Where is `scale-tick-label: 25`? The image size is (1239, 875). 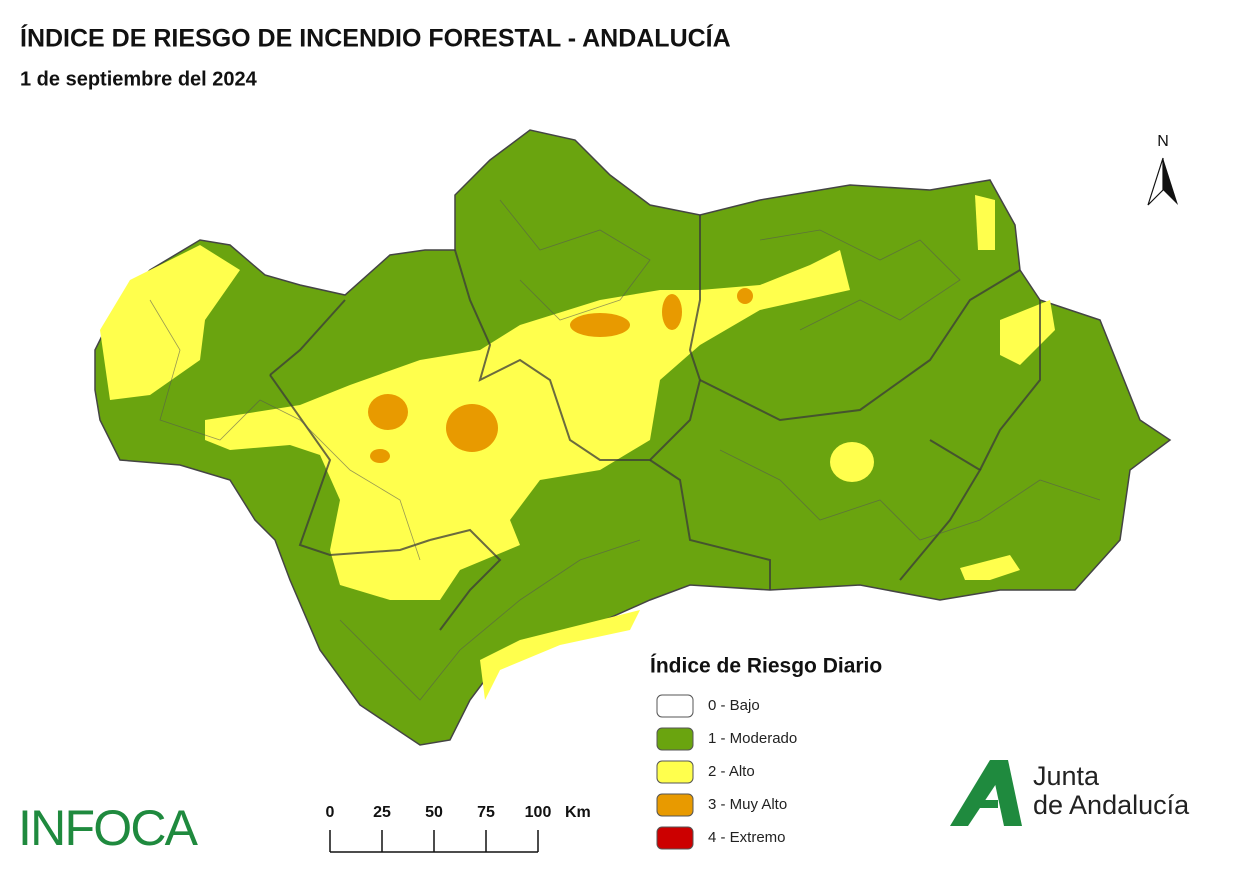
scale-tick-label: 25 is located at coordinates (382, 812).